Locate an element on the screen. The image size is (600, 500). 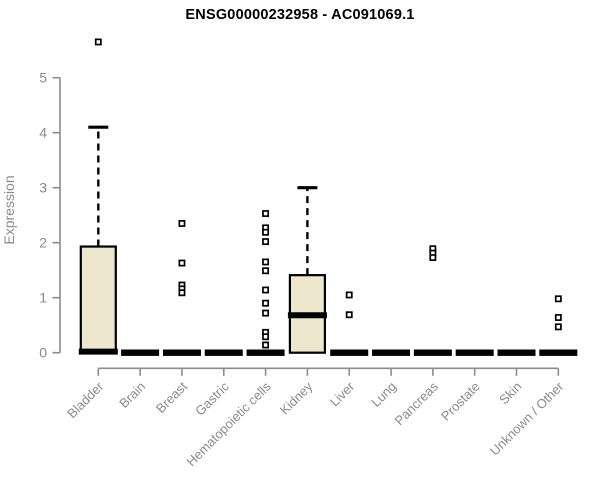
y-tick-label: 3 is located at coordinates (43, 188).